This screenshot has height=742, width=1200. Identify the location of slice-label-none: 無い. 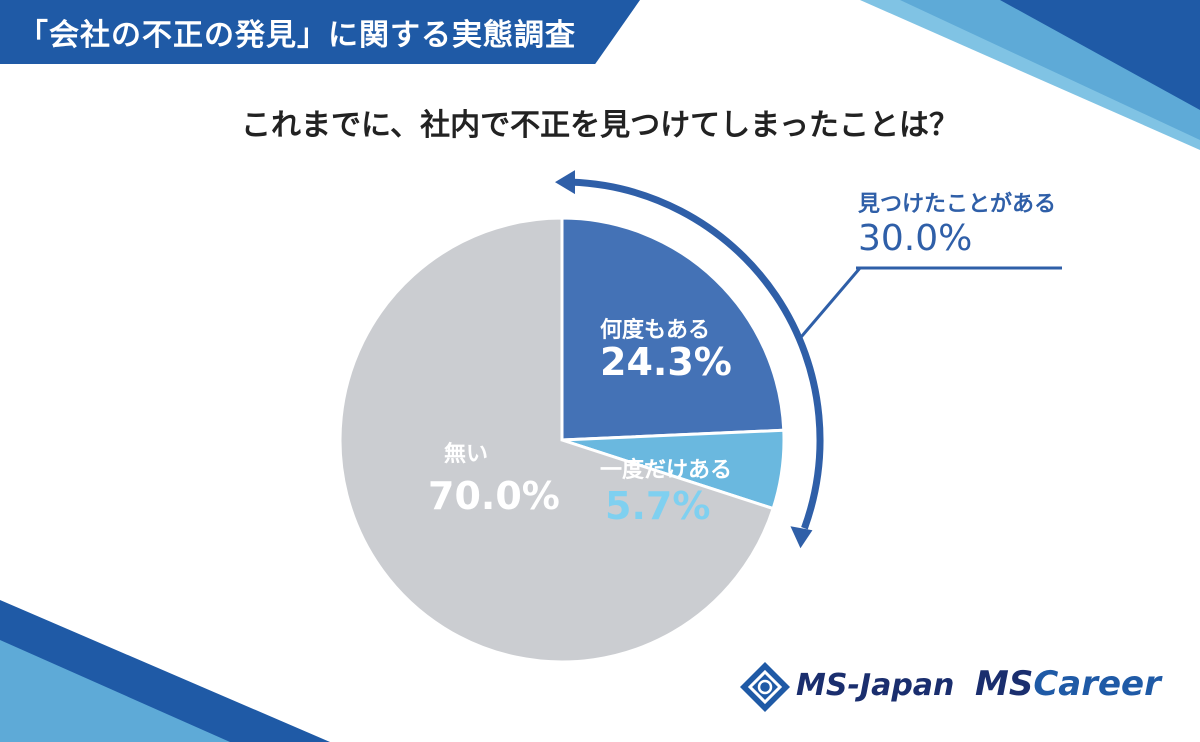
(466, 454).